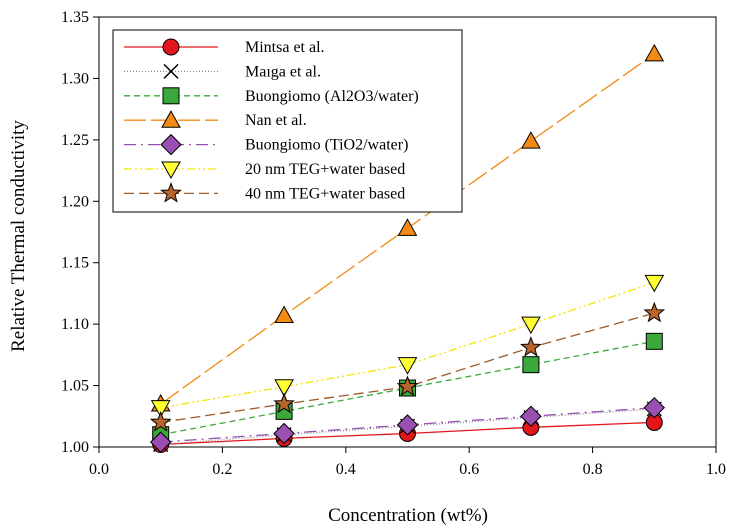 The width and height of the screenshot is (732, 529). I want to click on x-axis-label: Concentration (wt%), so click(408, 515).